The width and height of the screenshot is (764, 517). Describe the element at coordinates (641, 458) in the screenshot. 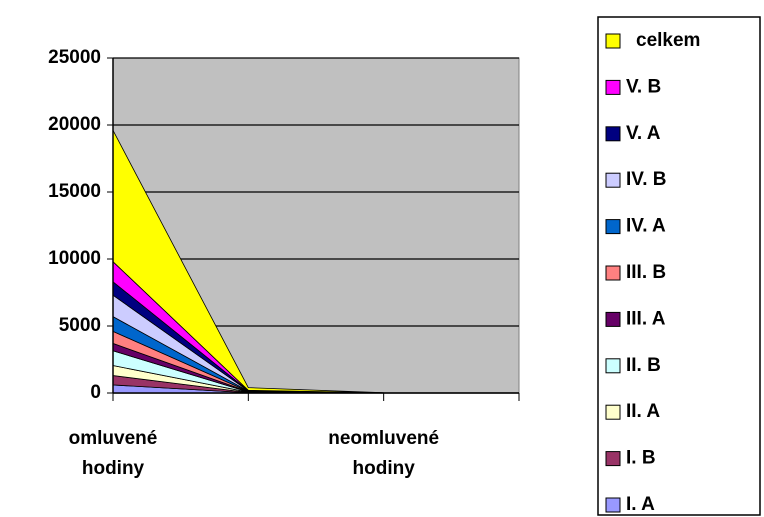

I see `legend-label: I. B` at that location.